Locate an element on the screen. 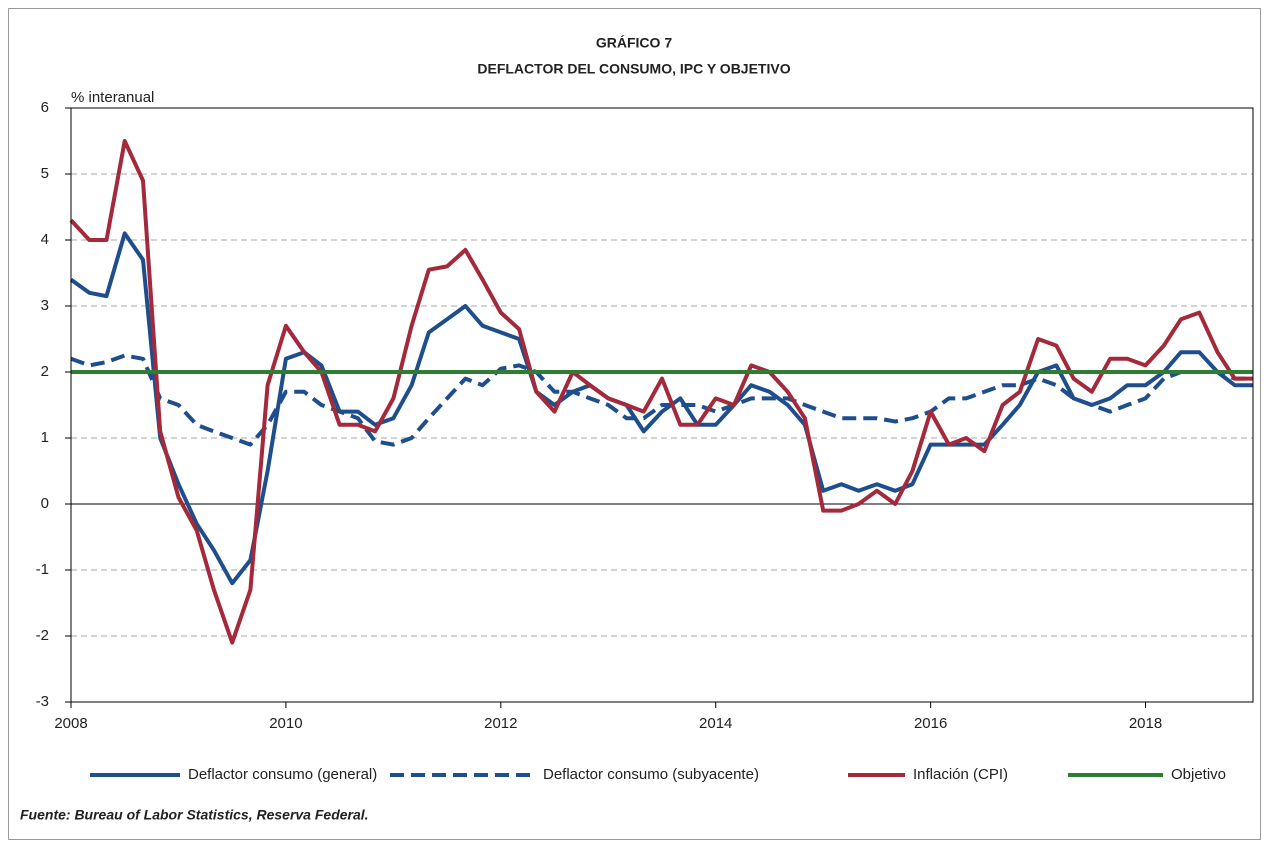 The image size is (1268, 853). x-tick-label: 2014 is located at coordinates (715, 723).